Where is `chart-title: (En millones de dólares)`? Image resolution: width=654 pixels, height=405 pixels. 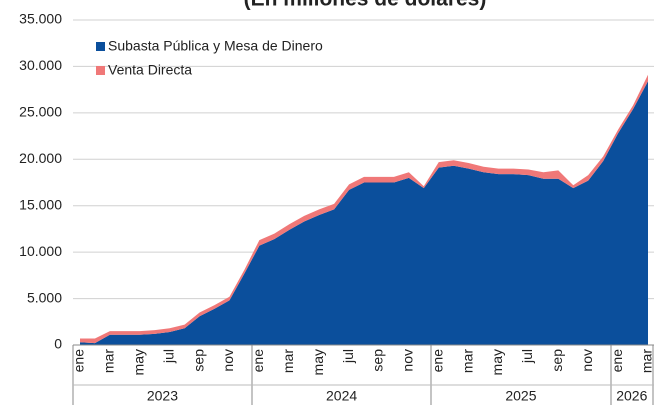
chart-title: (En millones de dólares) is located at coordinates (365, 5).